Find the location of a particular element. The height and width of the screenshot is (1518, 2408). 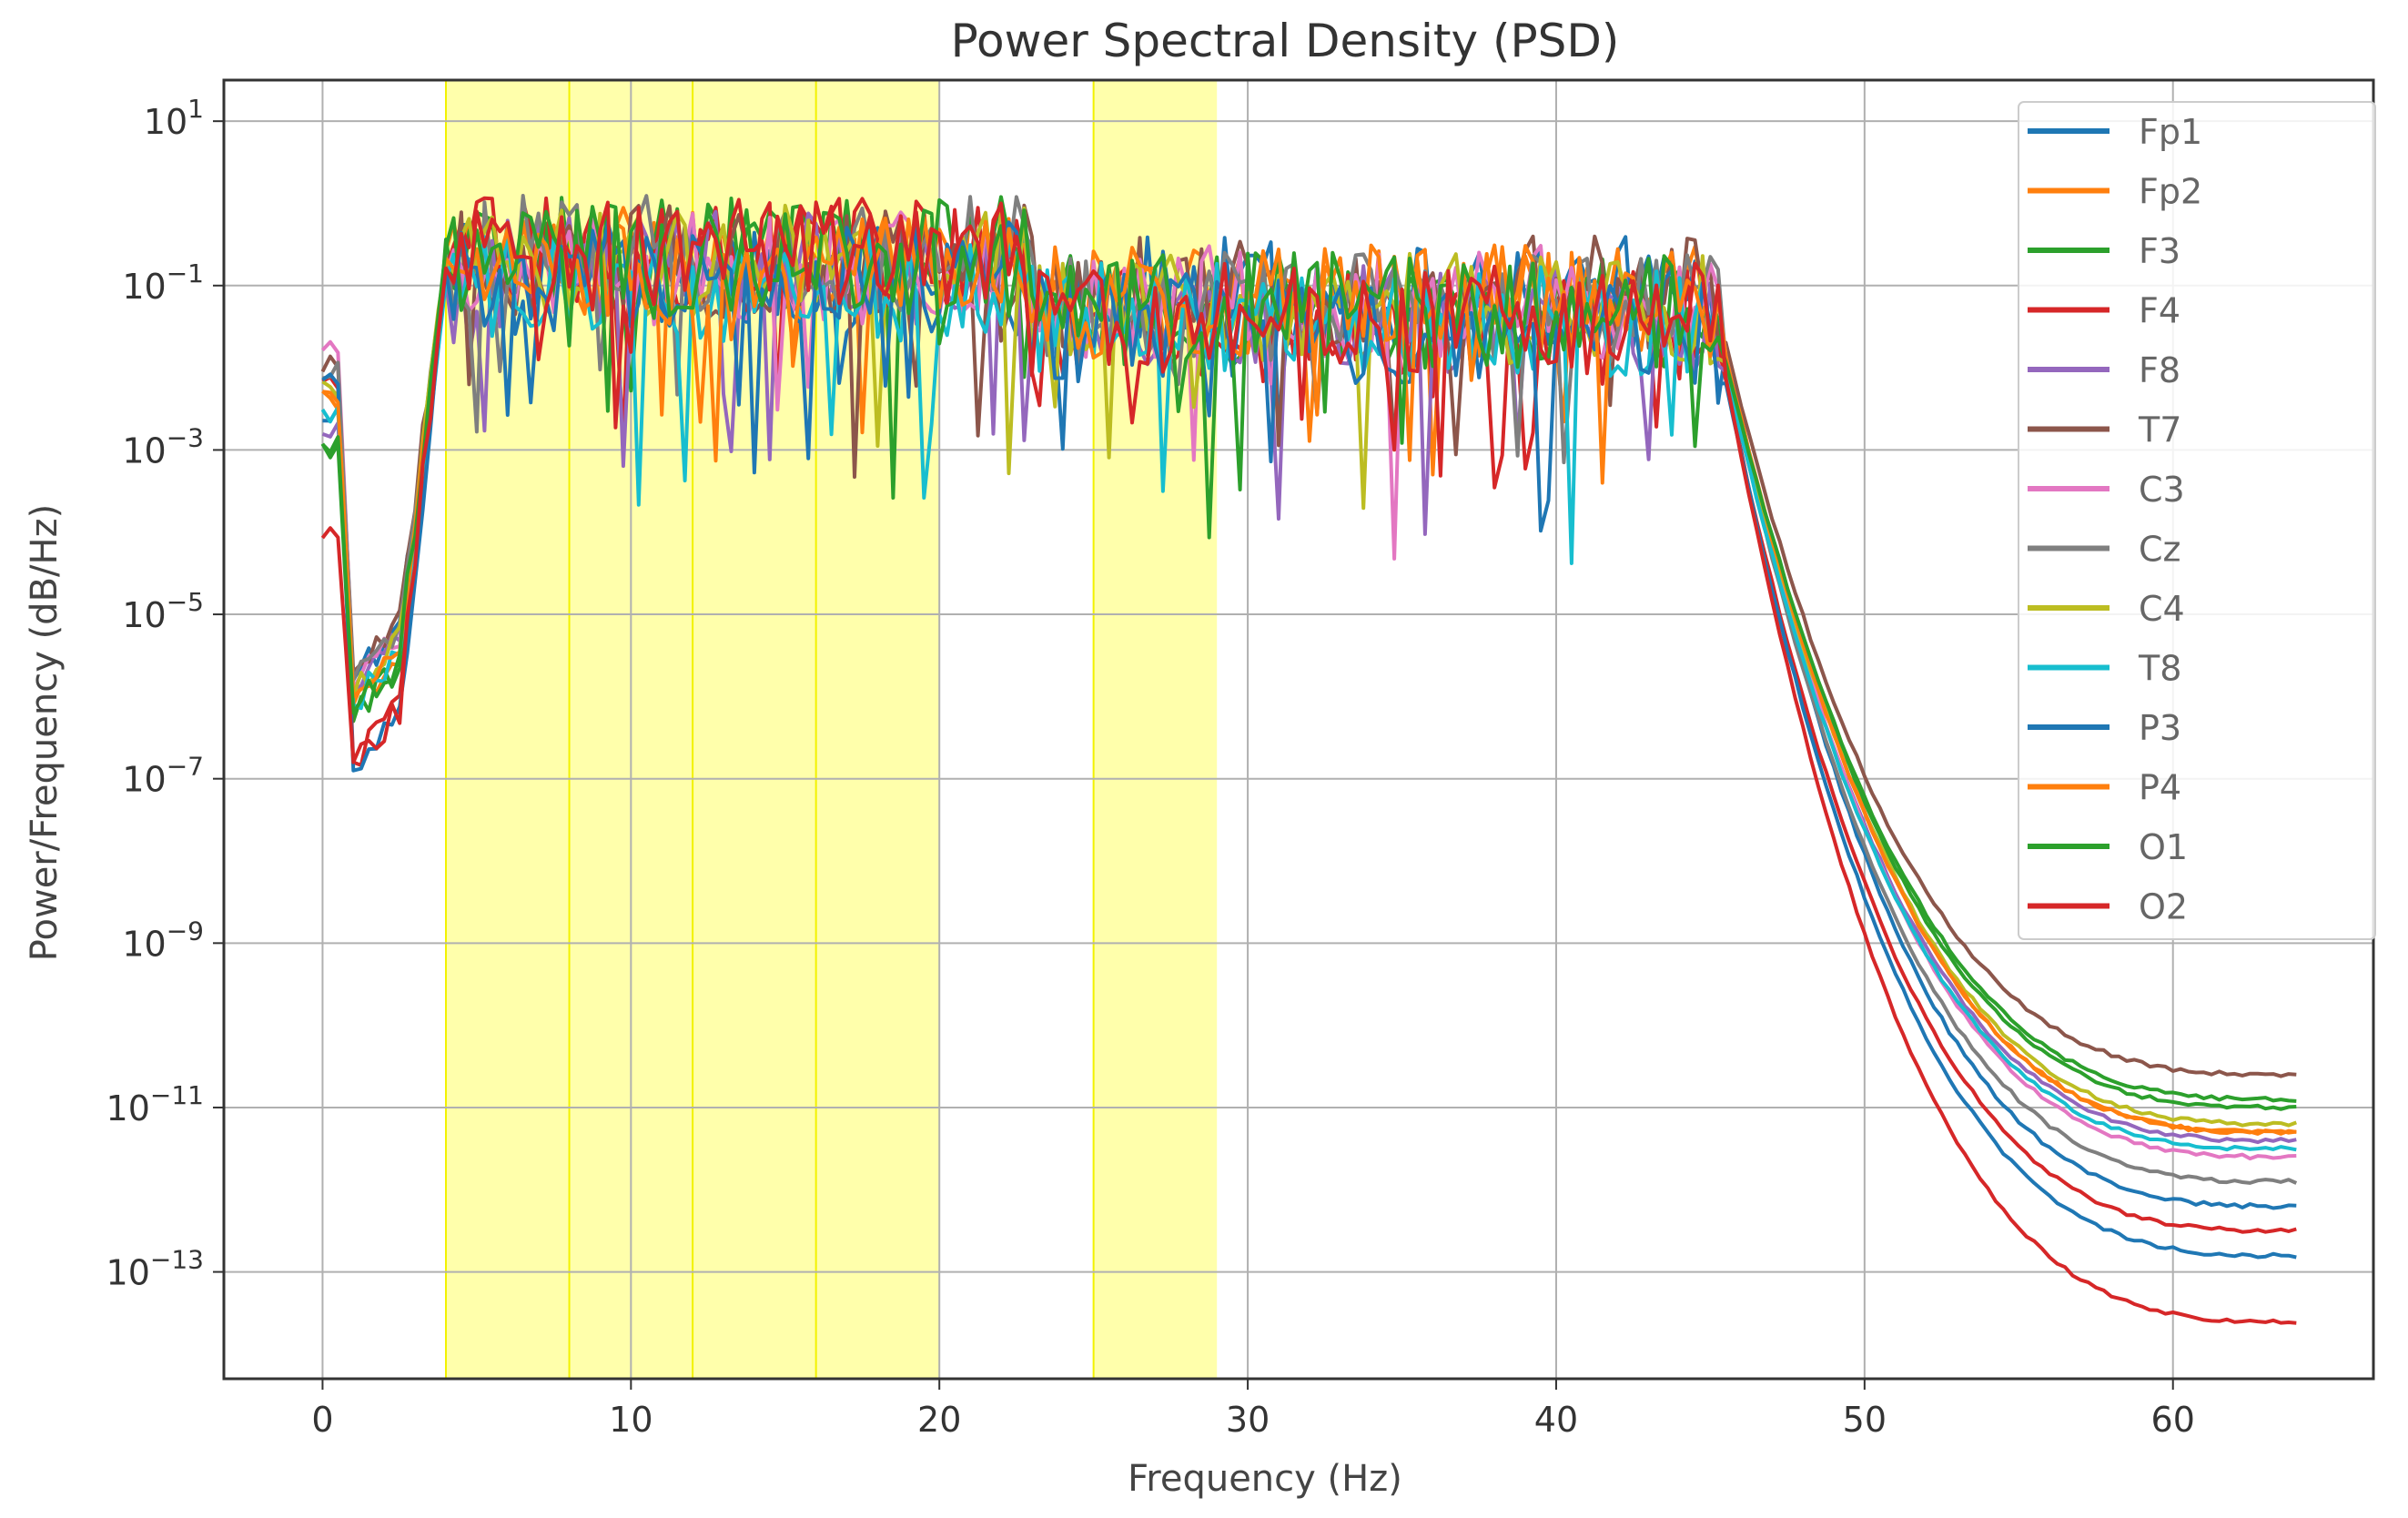

y-tick-exponent: −7 is located at coordinates (185, 767).